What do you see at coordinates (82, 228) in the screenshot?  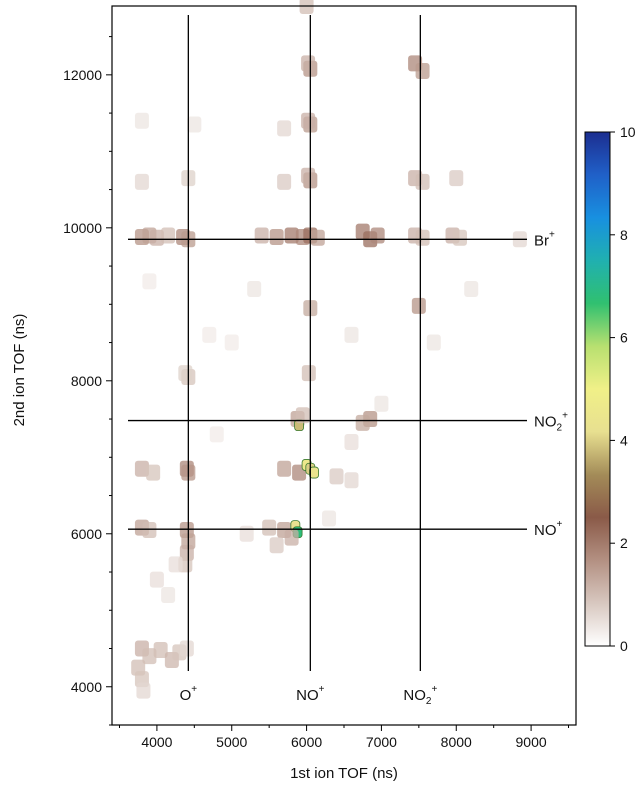 I see `y-tick-label: 10000` at bounding box center [82, 228].